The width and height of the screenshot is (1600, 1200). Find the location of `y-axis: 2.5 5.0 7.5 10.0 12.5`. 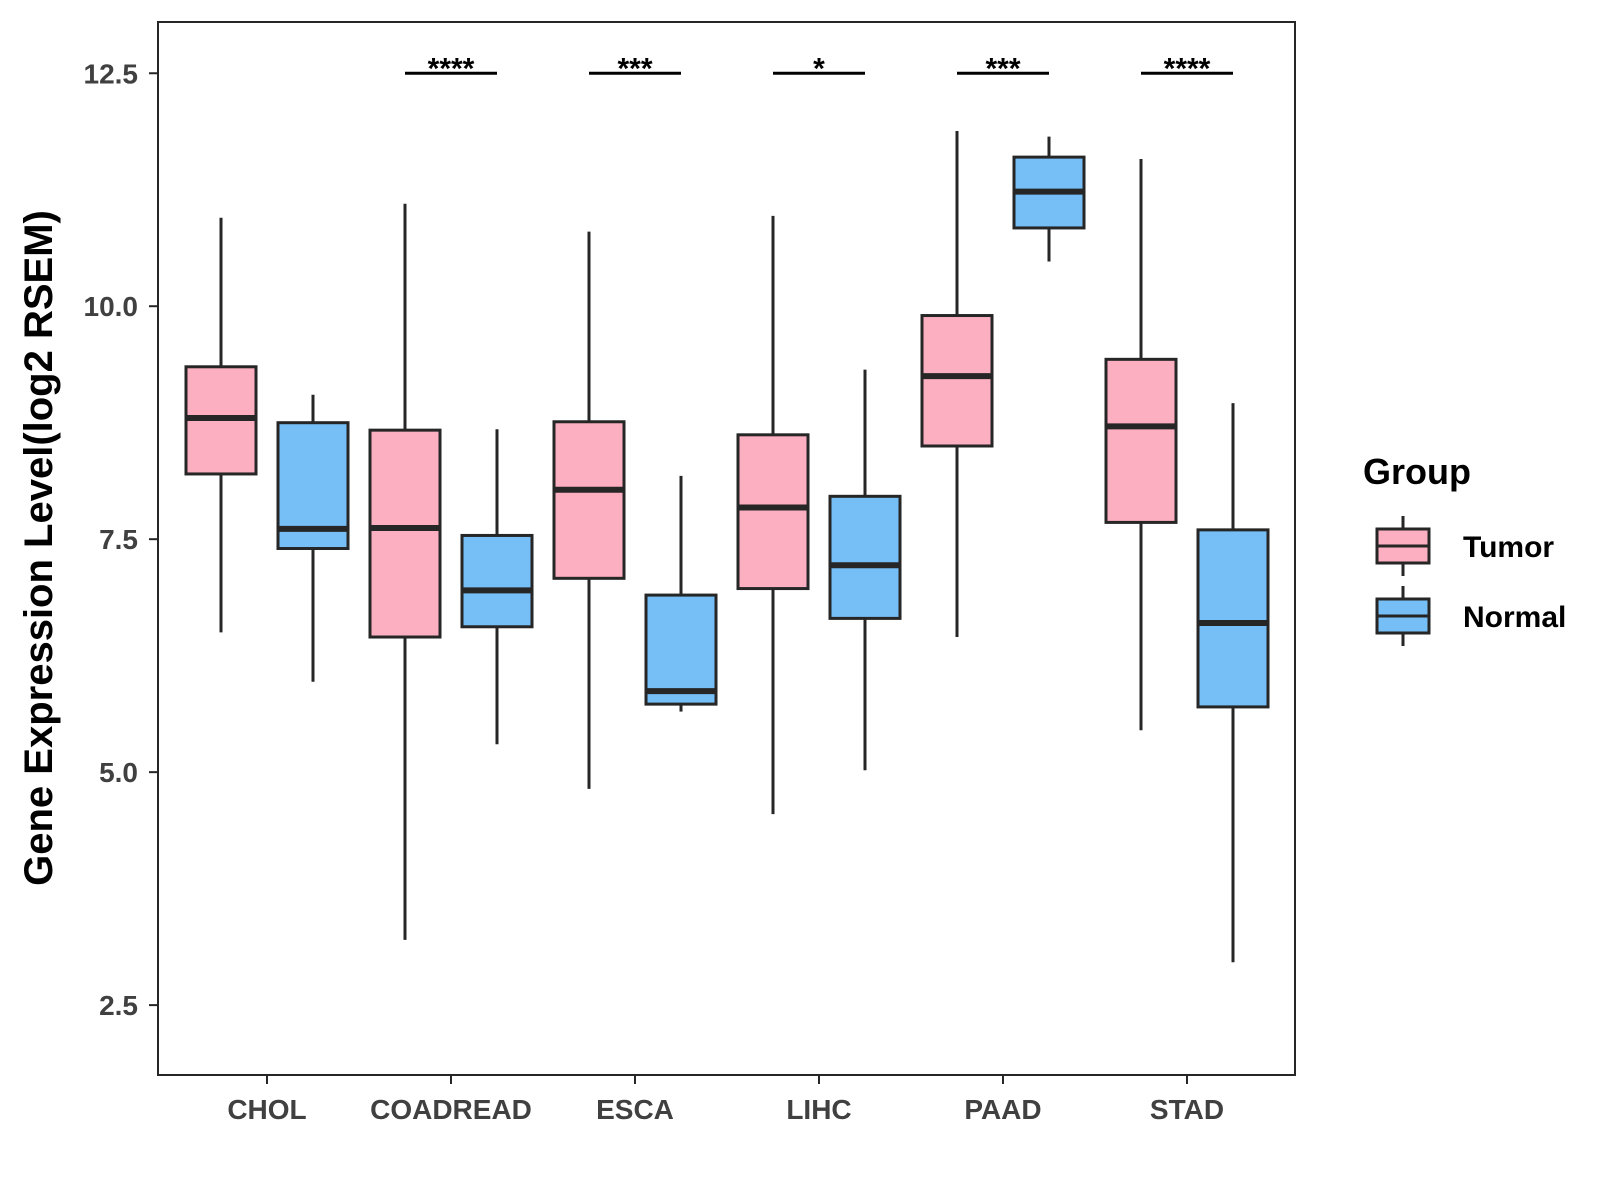

y-axis: 2.5 5.0 7.5 10.0 12.5 is located at coordinates (121, 539).